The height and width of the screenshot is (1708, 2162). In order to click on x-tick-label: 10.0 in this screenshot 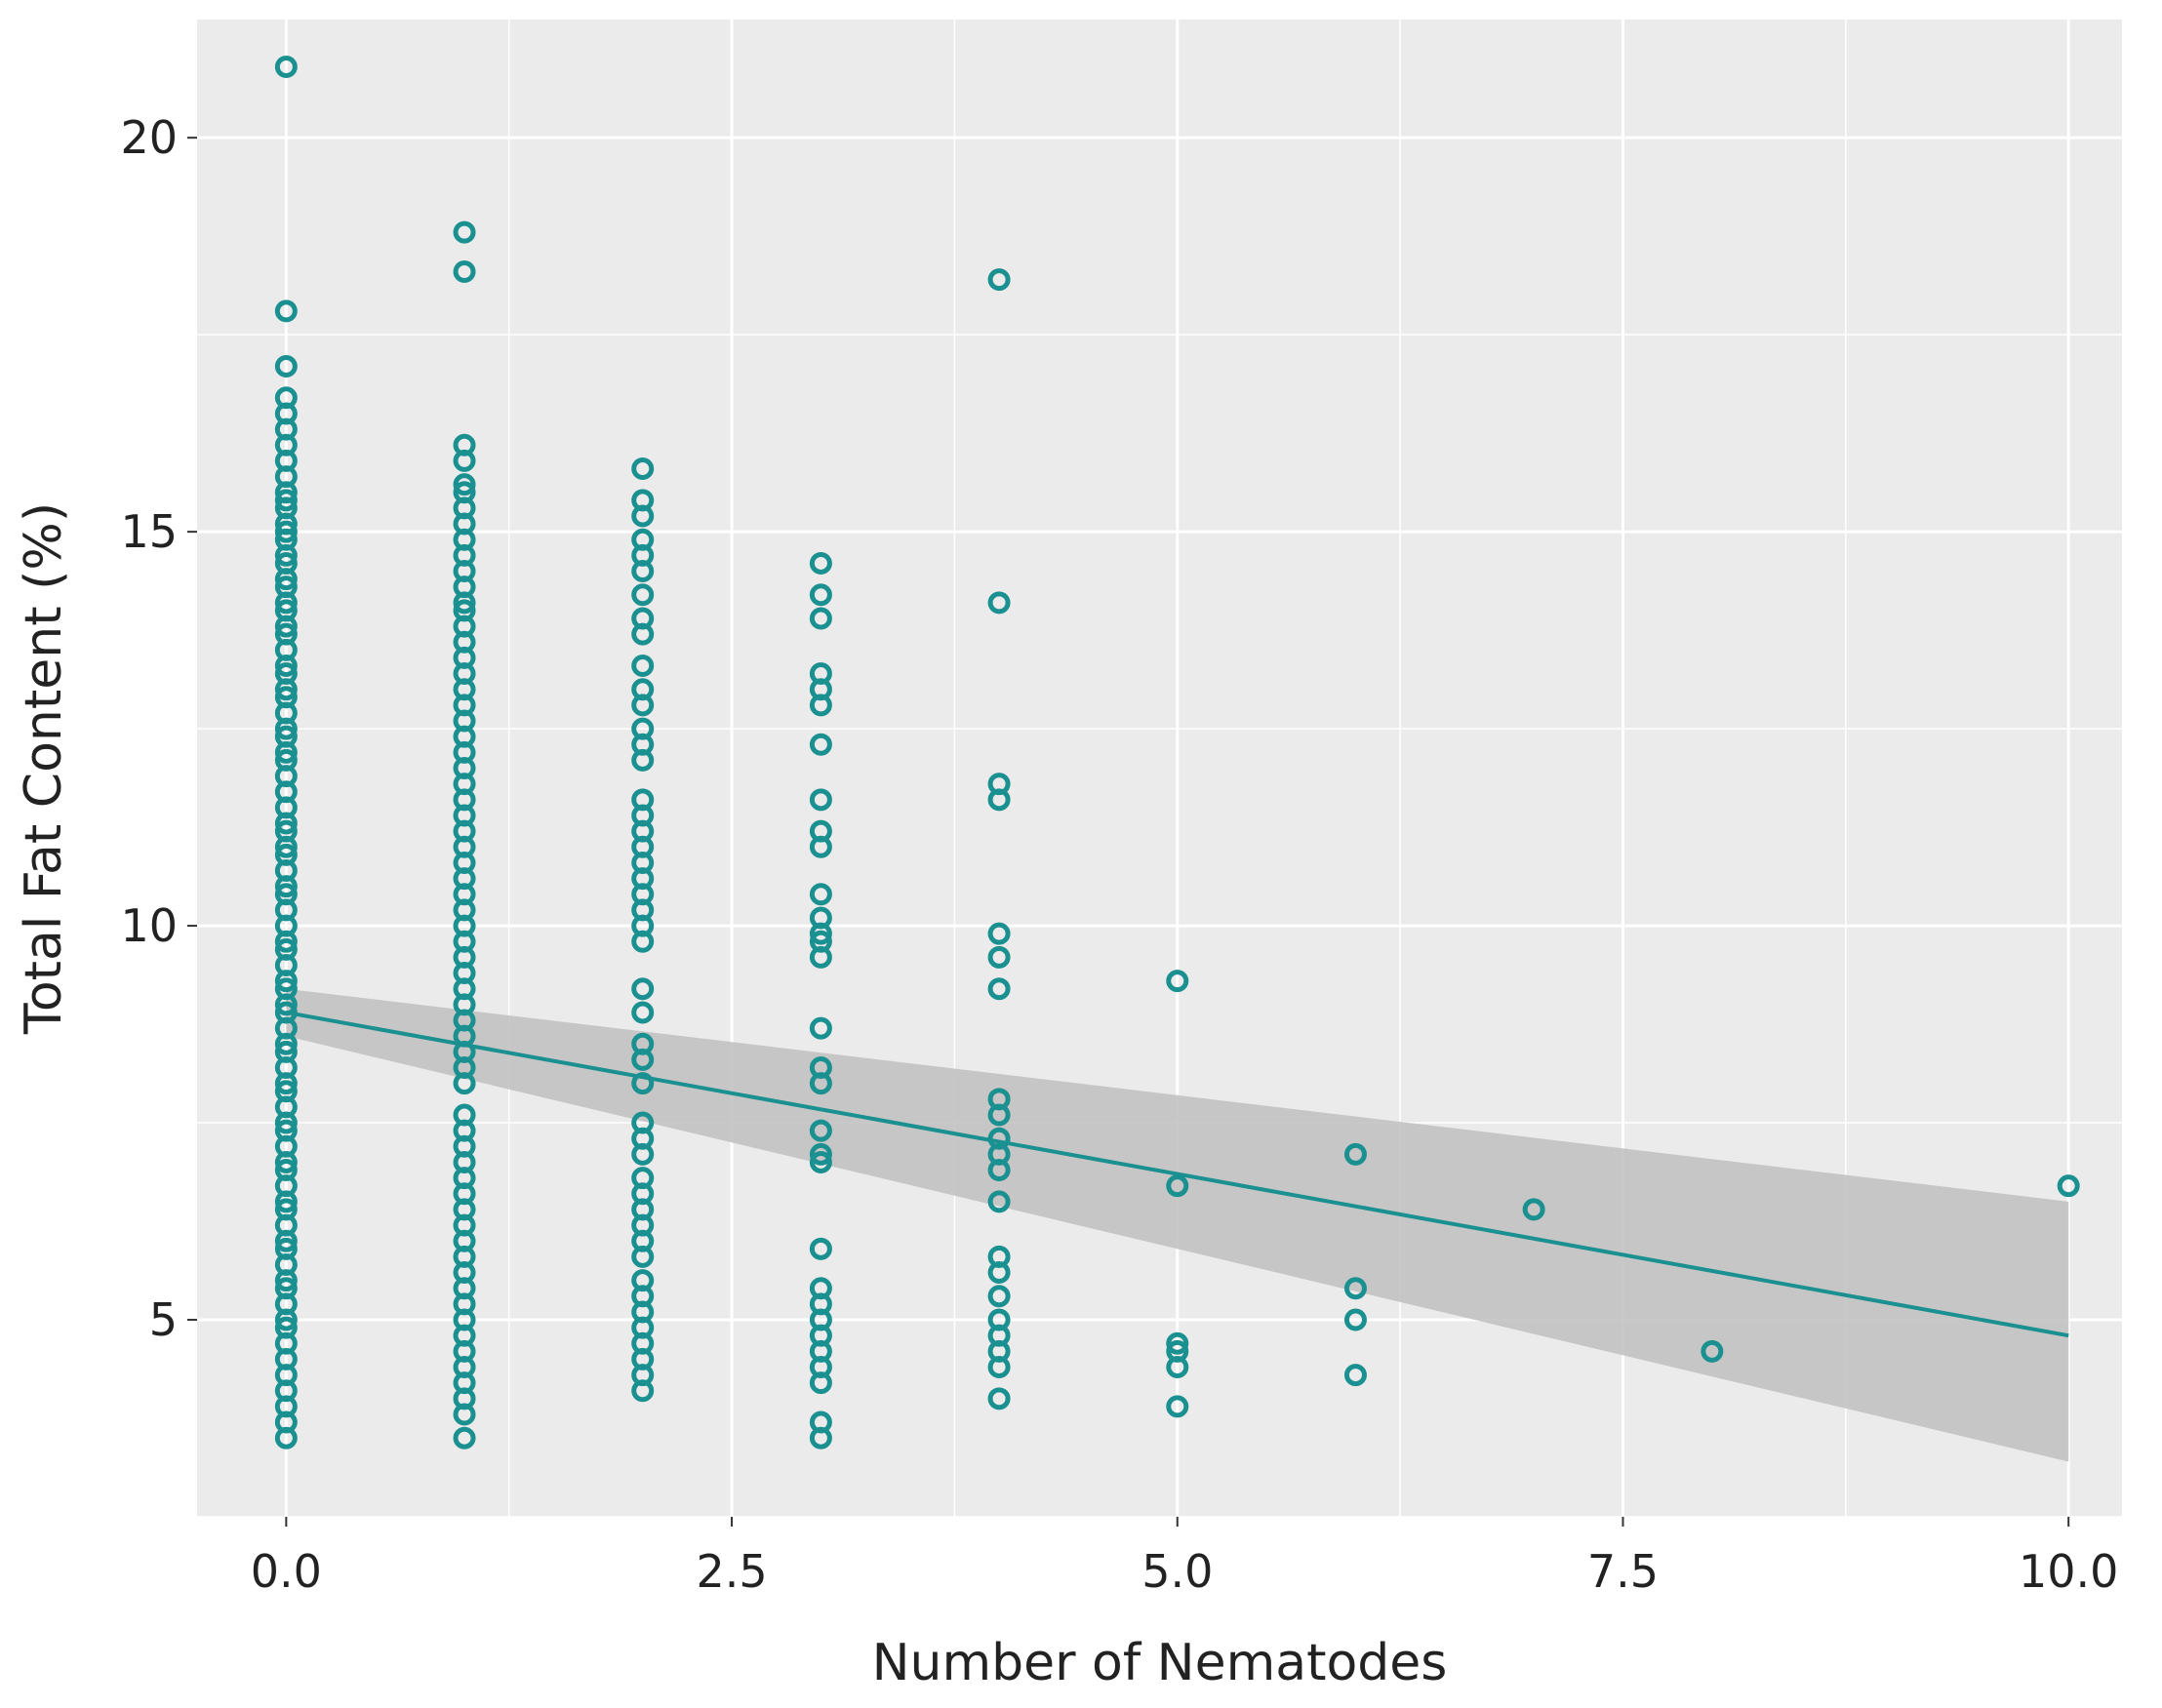, I will do `click(2068, 1571)`.